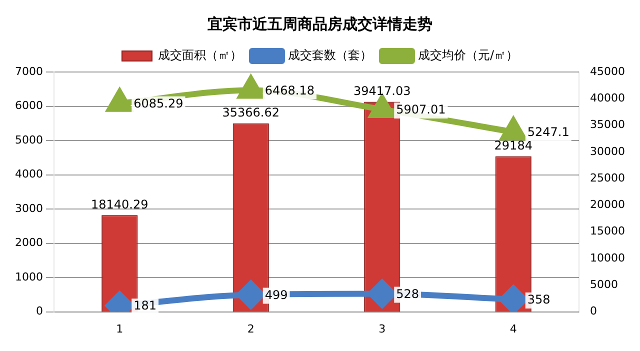 The image size is (640, 351). Describe the element at coordinates (39, 311) in the screenshot. I see `y-tick-label: 0` at that location.